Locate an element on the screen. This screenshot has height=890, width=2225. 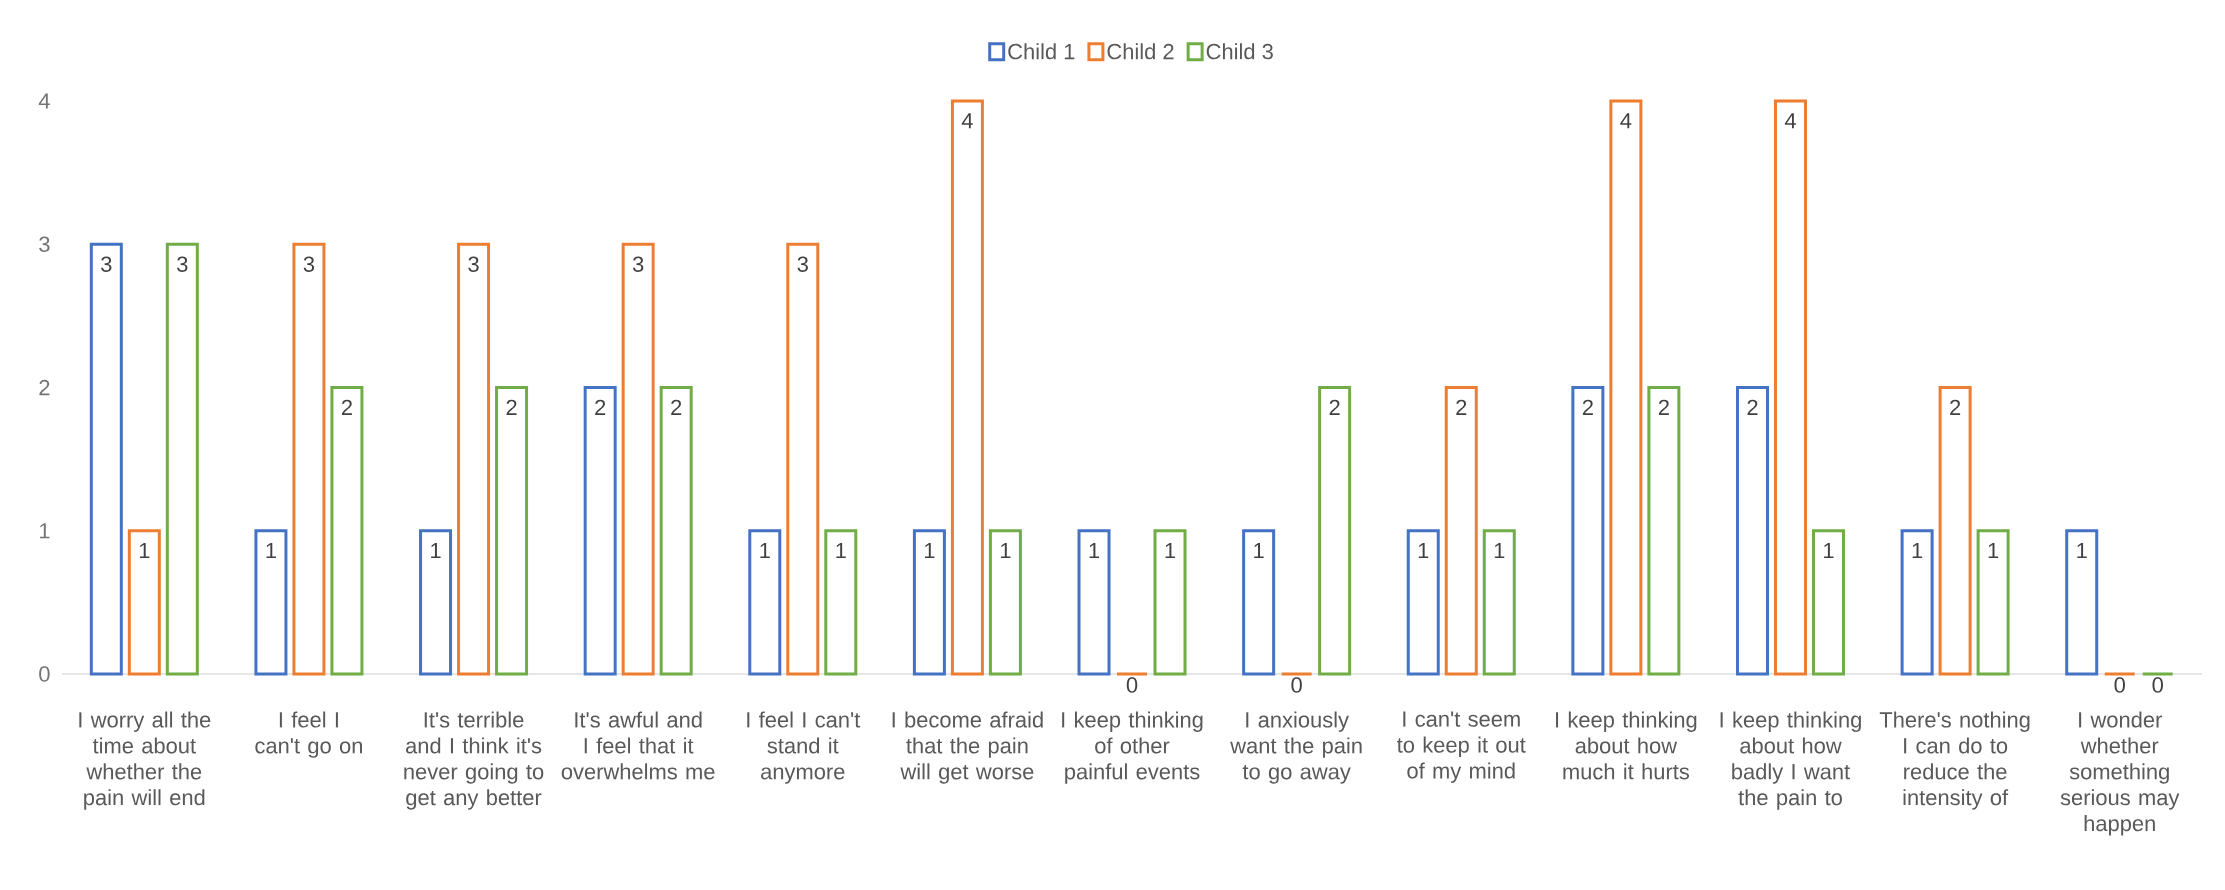
y-tick-label: 4 is located at coordinates (44, 101).